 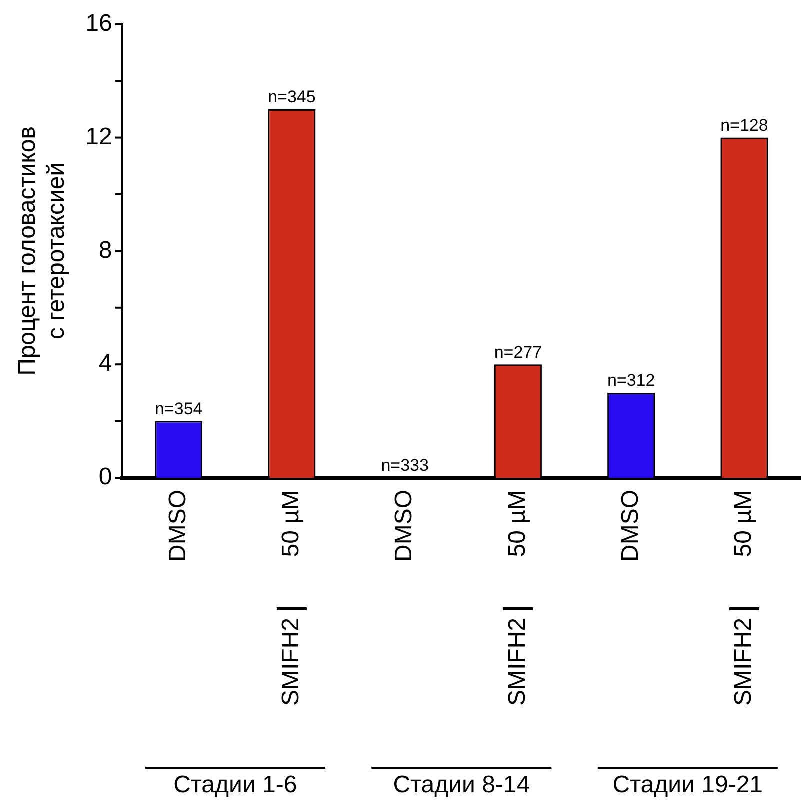 What do you see at coordinates (42, 251) in the screenshot?
I see `y-axis-title: Процент головастиков с гетеротаксией` at bounding box center [42, 251].